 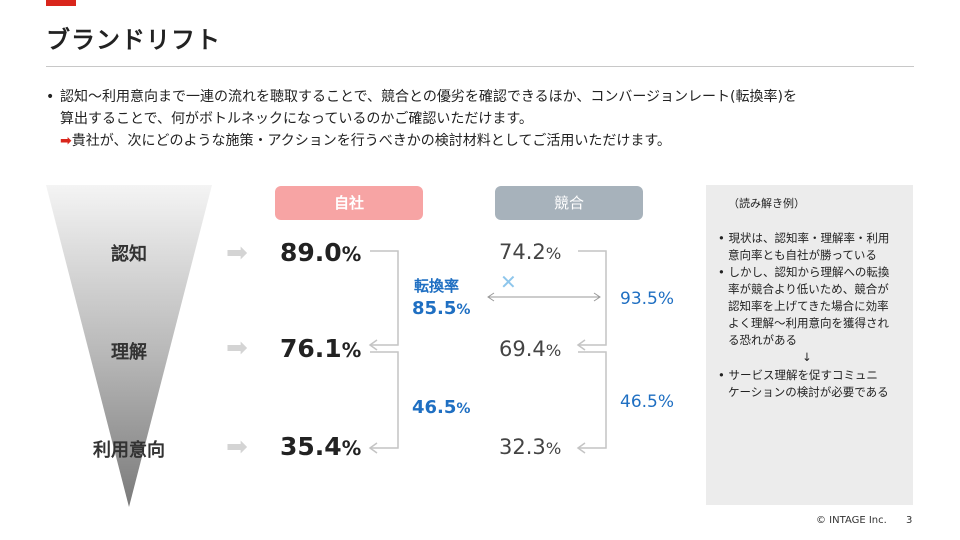 I want to click on title-divider, so click(x=480, y=66).